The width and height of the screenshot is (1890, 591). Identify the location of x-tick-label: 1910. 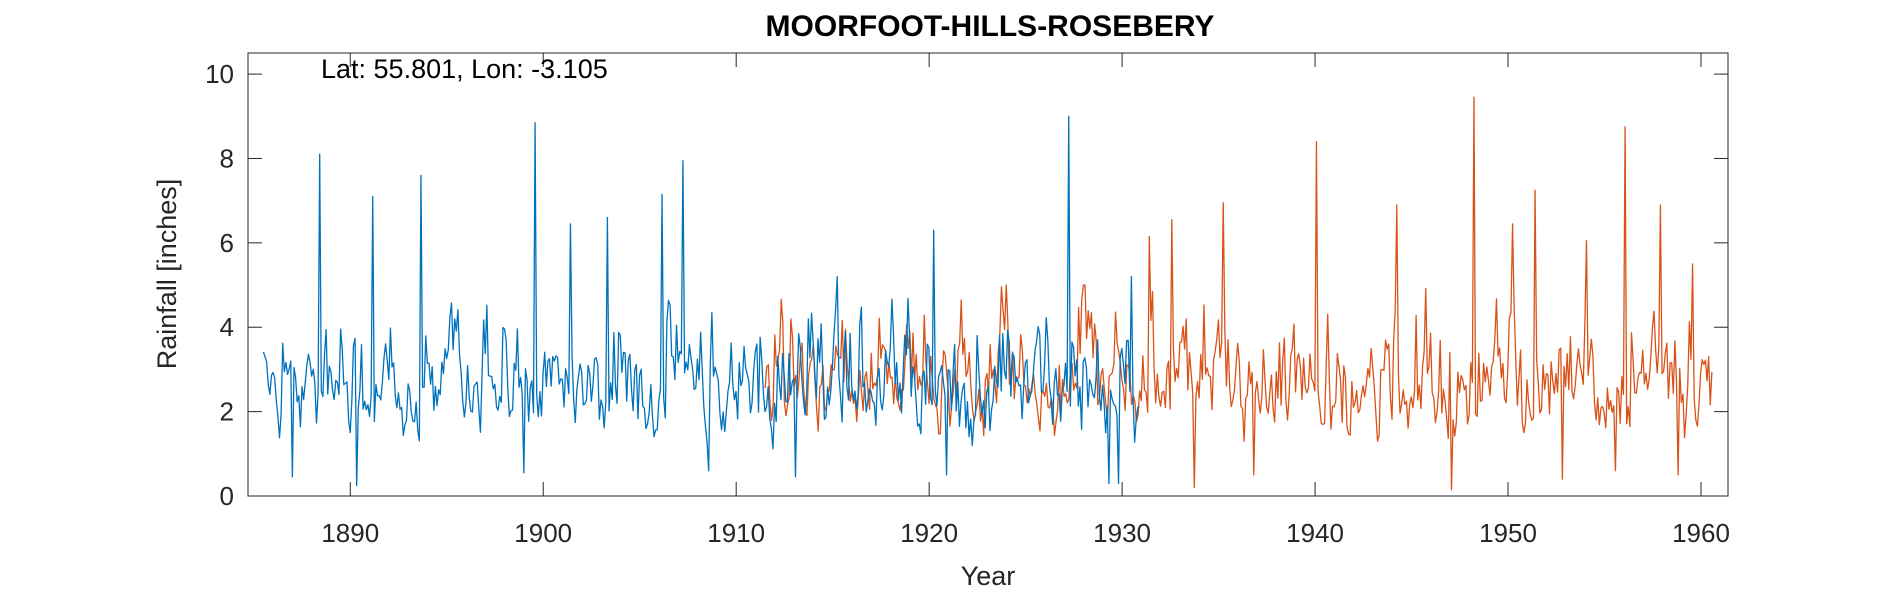
(736, 533).